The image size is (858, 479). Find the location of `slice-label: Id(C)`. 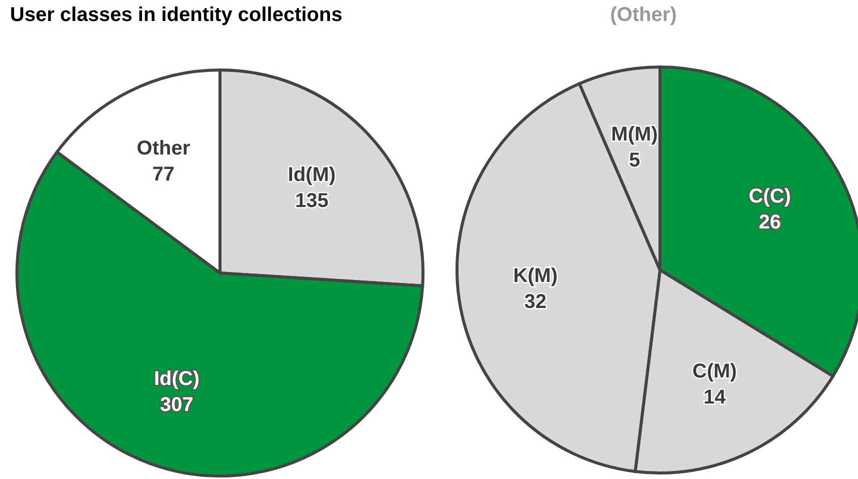

slice-label: Id(C) is located at coordinates (177, 379).